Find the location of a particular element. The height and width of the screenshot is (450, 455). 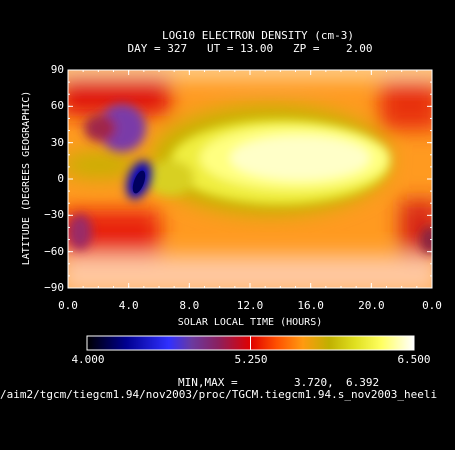

x-tick-label: 4.0 is located at coordinates (128, 305).